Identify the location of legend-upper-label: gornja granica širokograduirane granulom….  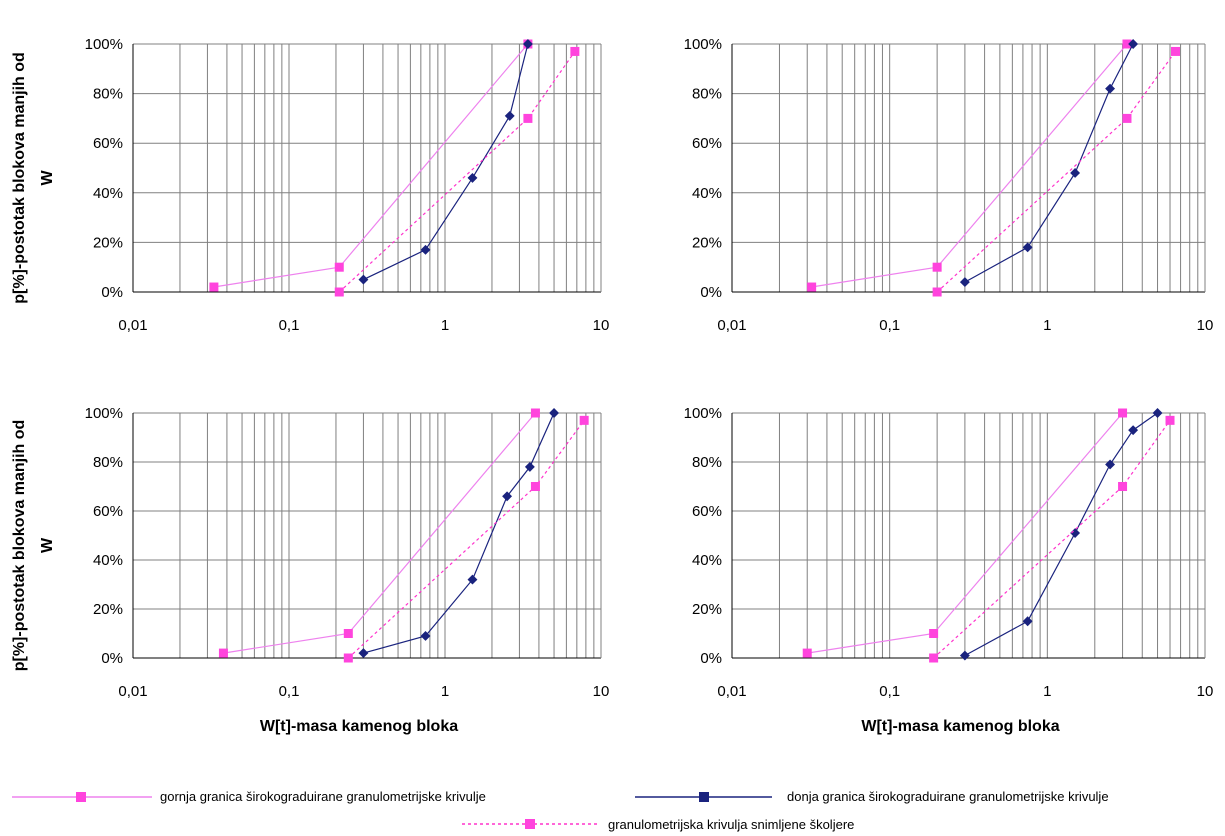
(323, 796).